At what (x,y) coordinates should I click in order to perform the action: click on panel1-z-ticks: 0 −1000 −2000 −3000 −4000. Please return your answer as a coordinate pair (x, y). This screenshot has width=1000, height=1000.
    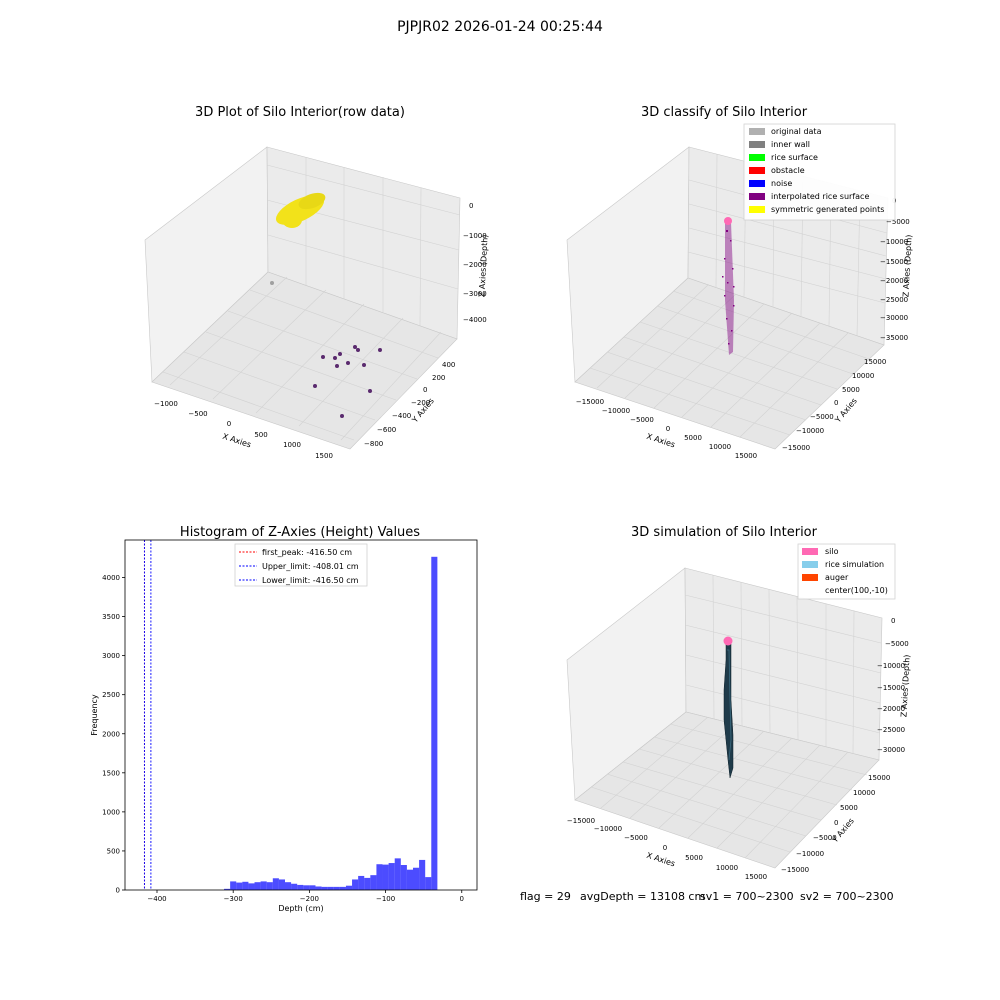
    Looking at the image, I should click on (475, 263).